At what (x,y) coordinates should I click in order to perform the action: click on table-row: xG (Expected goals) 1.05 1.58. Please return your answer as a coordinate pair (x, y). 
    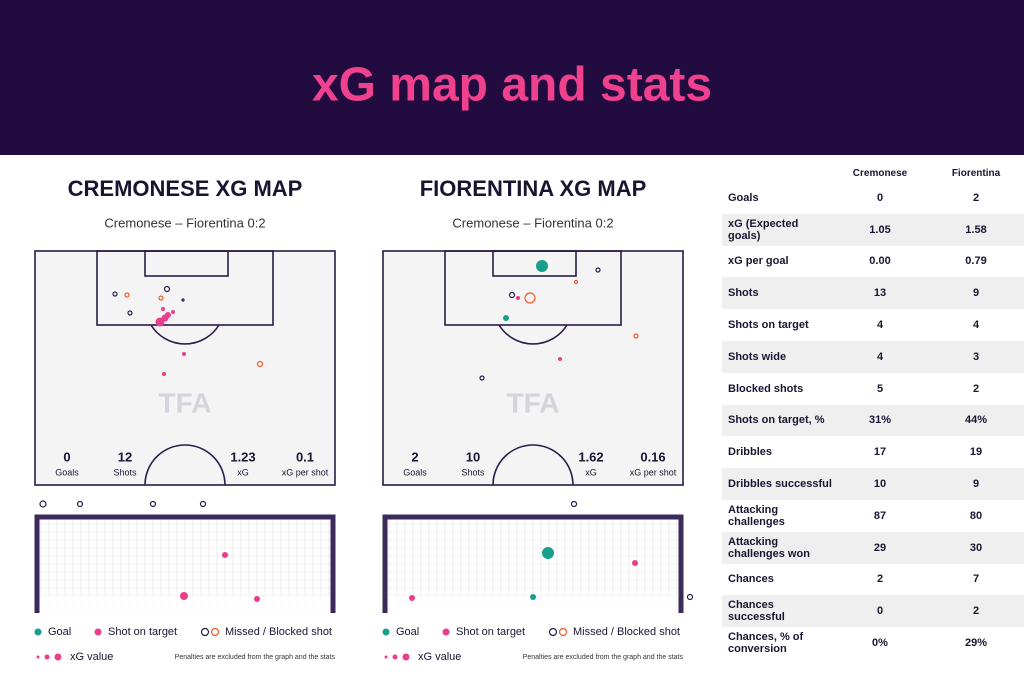
    Looking at the image, I should click on (873, 229).